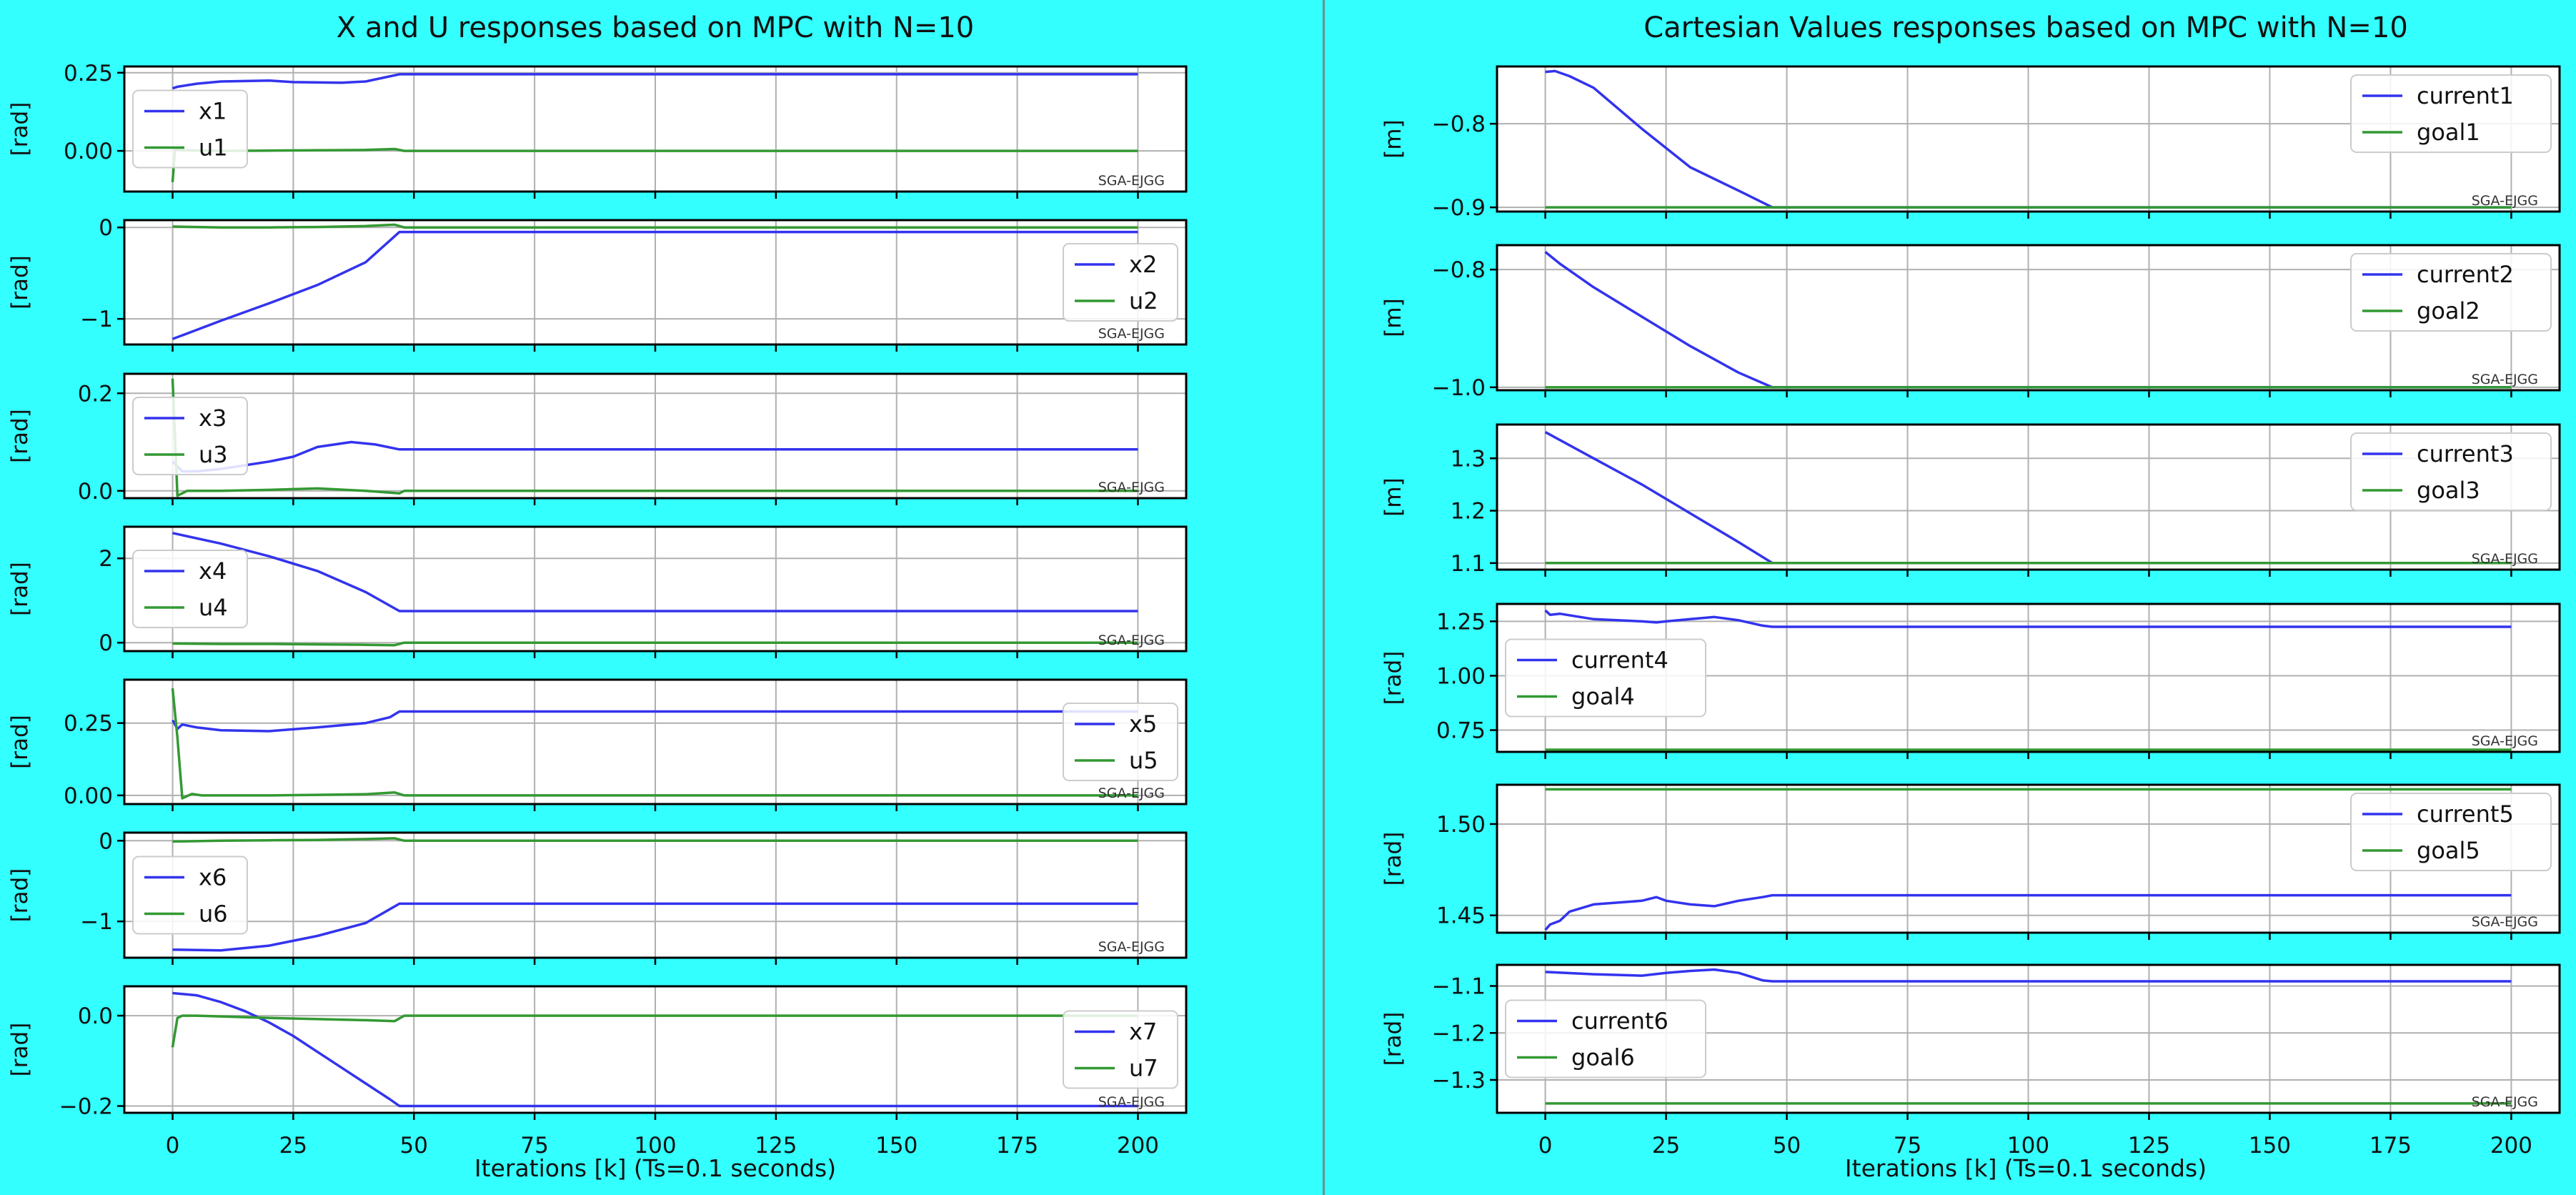 The width and height of the screenshot is (2576, 1195). I want to click on y-tick-label: 1.2, so click(1468, 512).